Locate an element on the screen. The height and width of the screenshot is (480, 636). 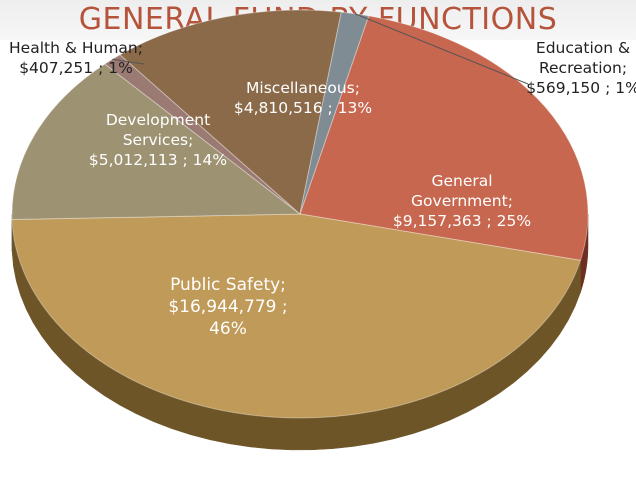
label-line: $407,251 ; 1% is located at coordinates (76, 68).